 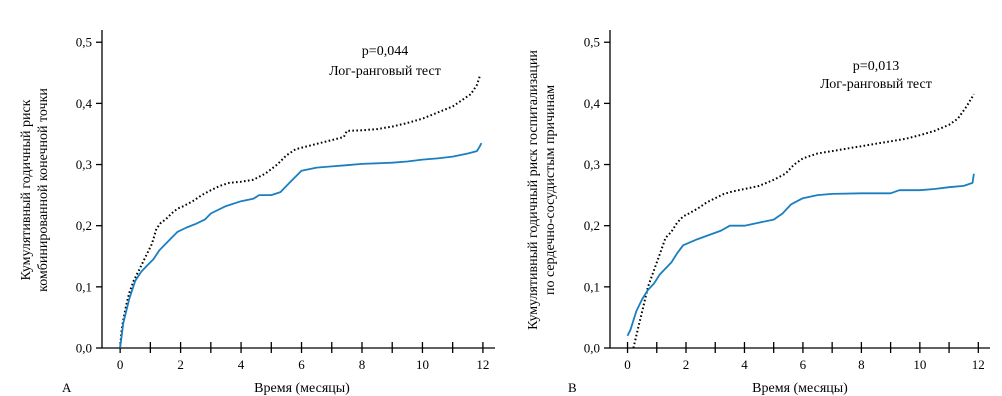 I want to click on annotation-test-b: Лог-ранговый тест, so click(x=876, y=84).